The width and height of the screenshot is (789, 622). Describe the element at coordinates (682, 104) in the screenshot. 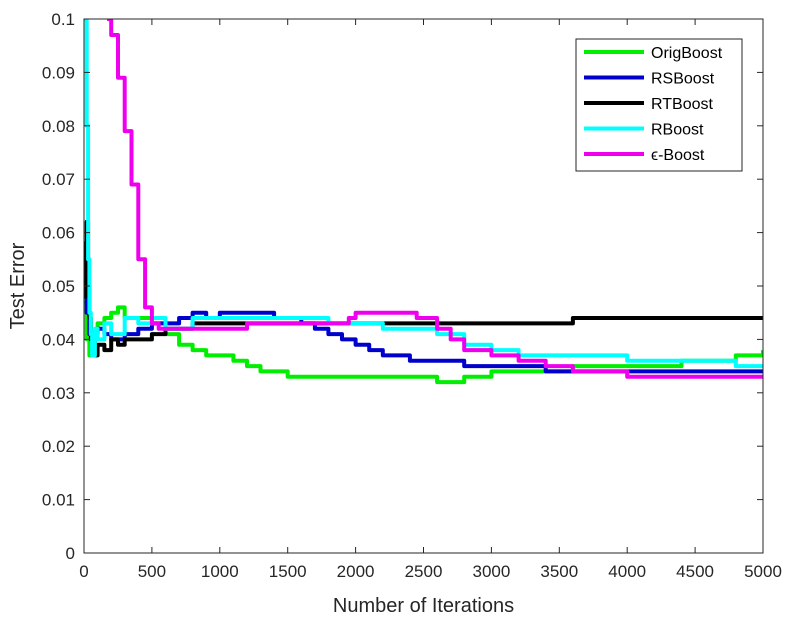

I see `legend-label: RTBoost` at that location.